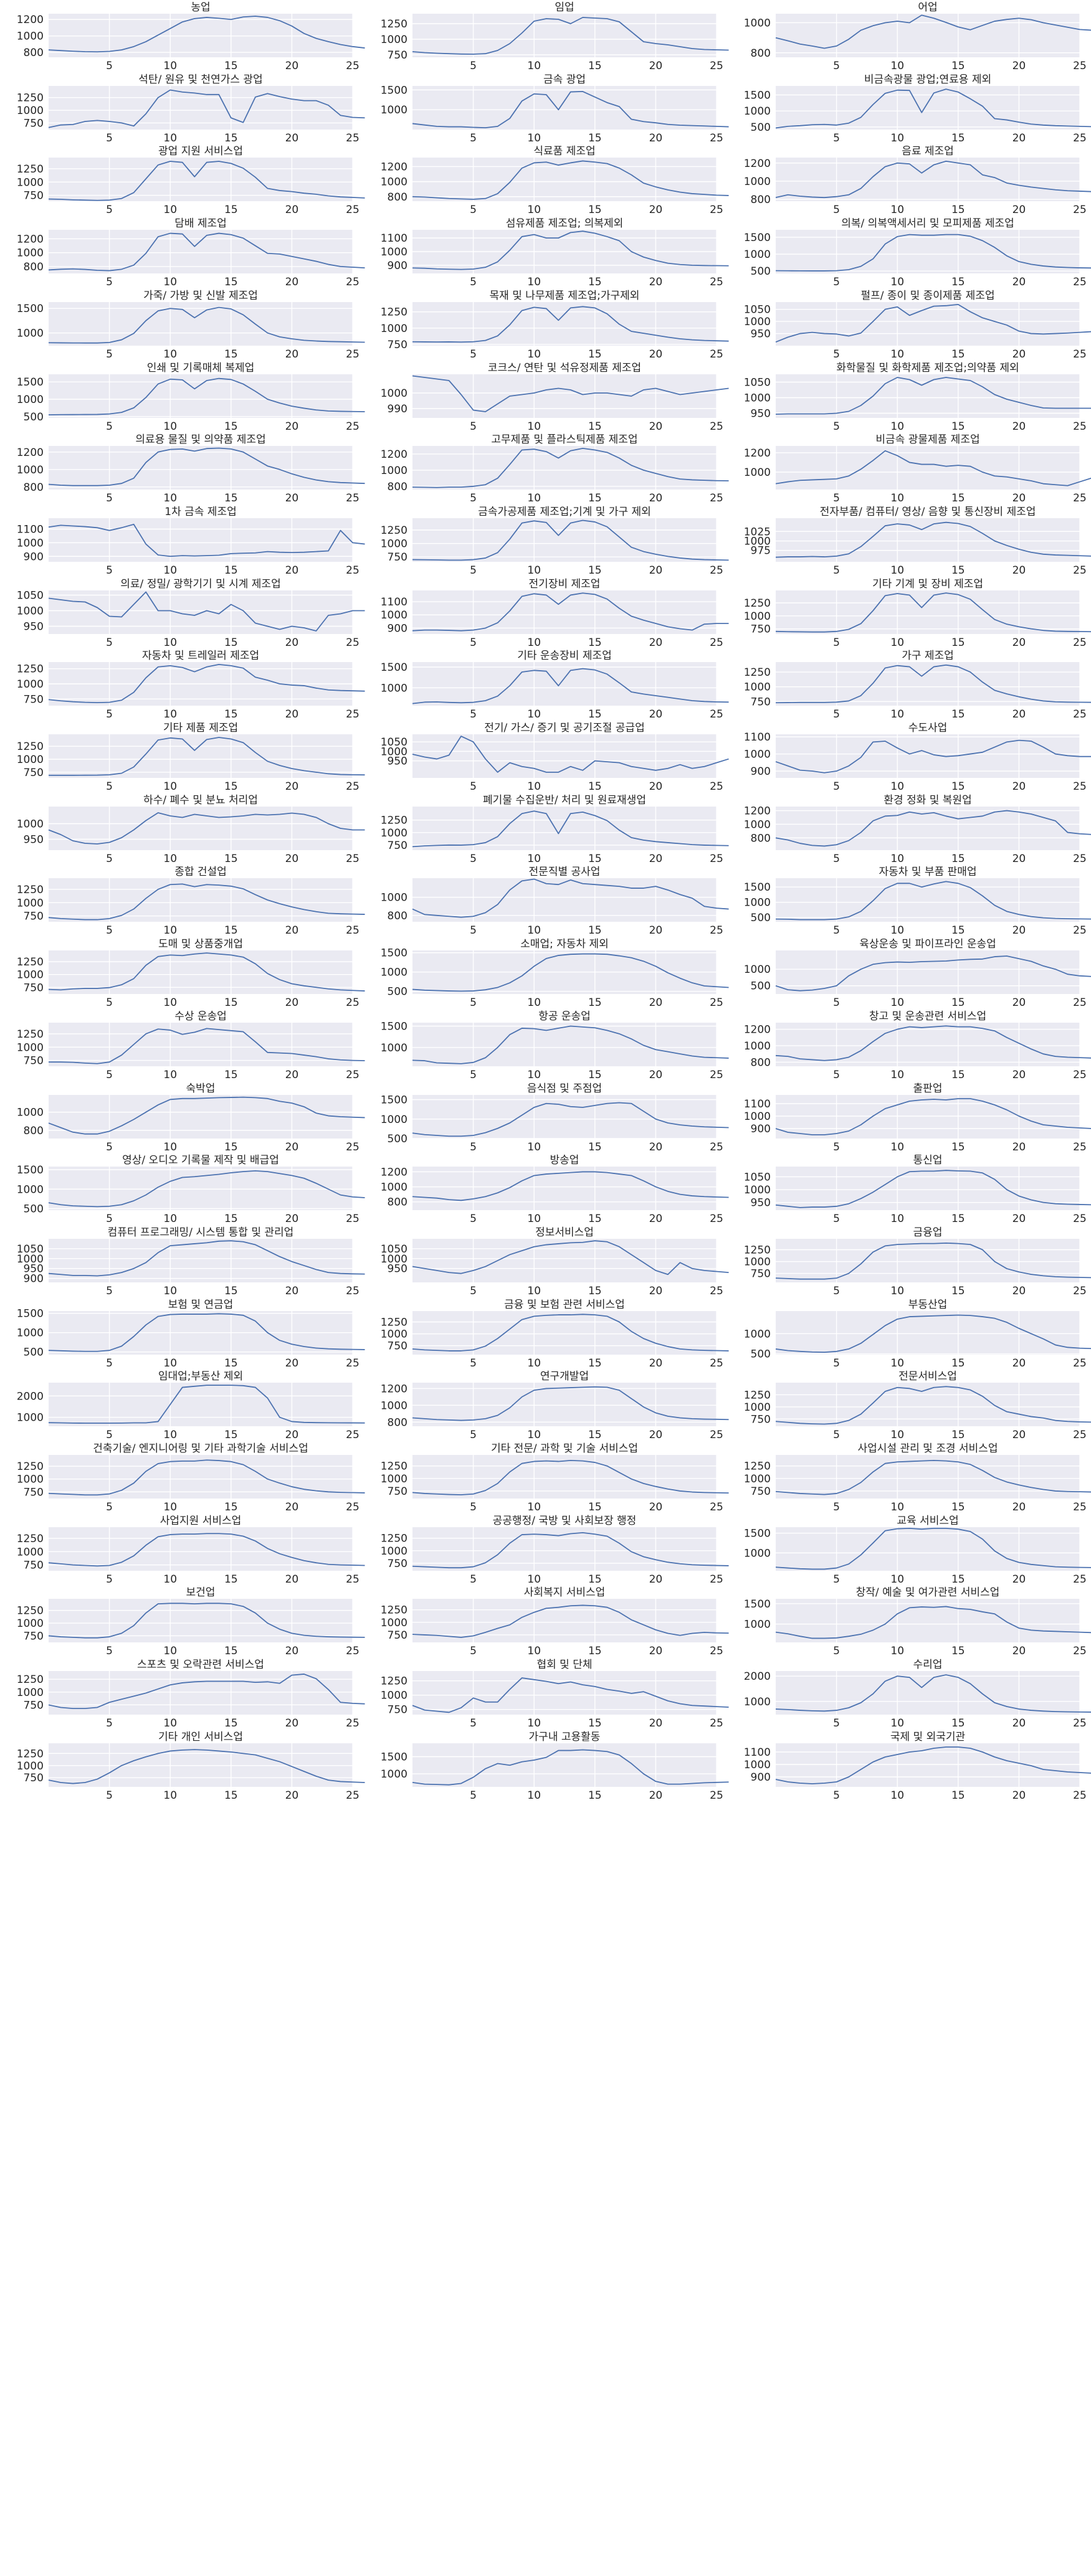 Image resolution: width=1091 pixels, height=2576 pixels. I want to click on chart-panel: 5 10 15 20 25 750 1000 1250 기타 기계 및 장비 제조업, so click(909, 634).